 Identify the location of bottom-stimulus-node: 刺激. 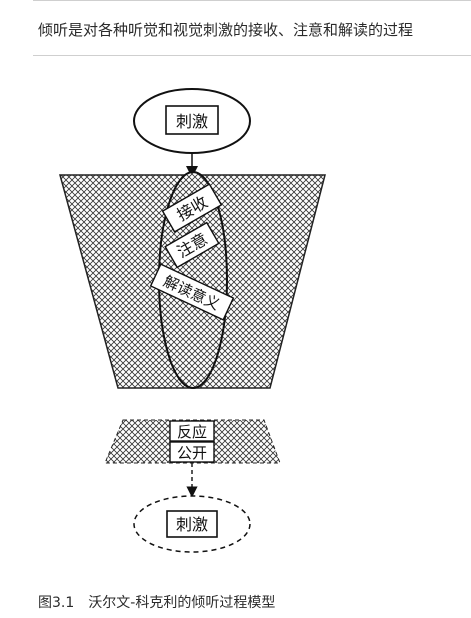
(192, 524).